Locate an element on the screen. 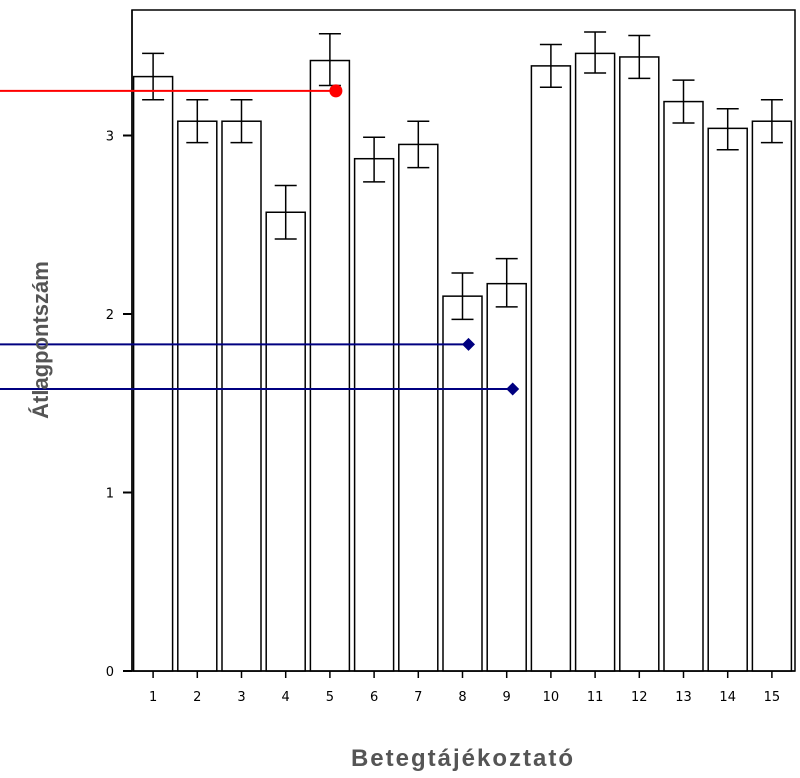  x-tick-label-9: 9 is located at coordinates (507, 697).